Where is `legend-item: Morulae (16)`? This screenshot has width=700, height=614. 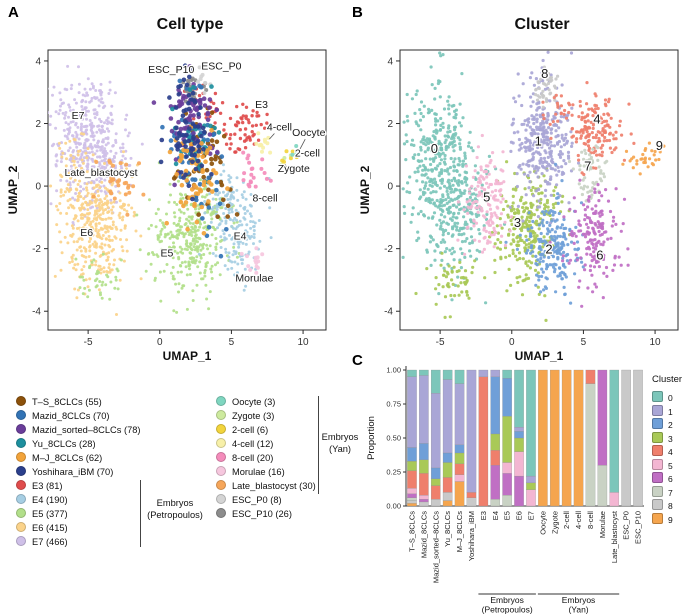 legend-item: Morulae (16) is located at coordinates (250, 470).